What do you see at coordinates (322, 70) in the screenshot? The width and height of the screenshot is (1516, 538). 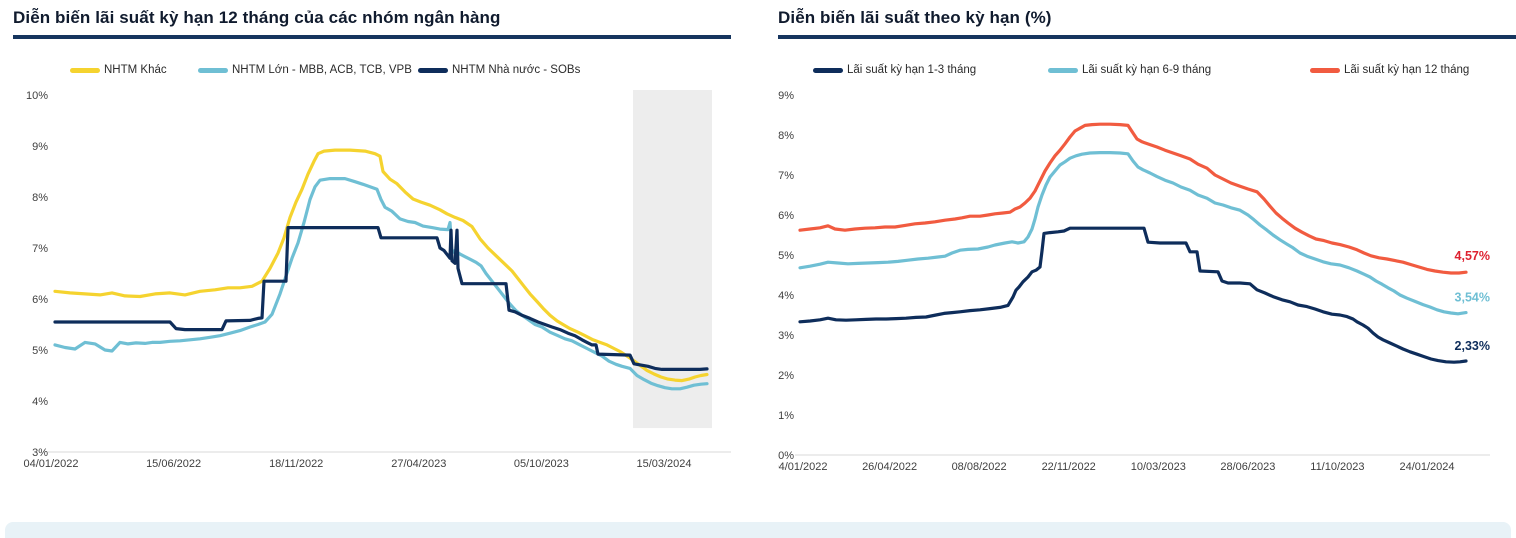 I see `legend-label: NHTM Lớn - MBB, ACB, TCB, VPB` at bounding box center [322, 70].